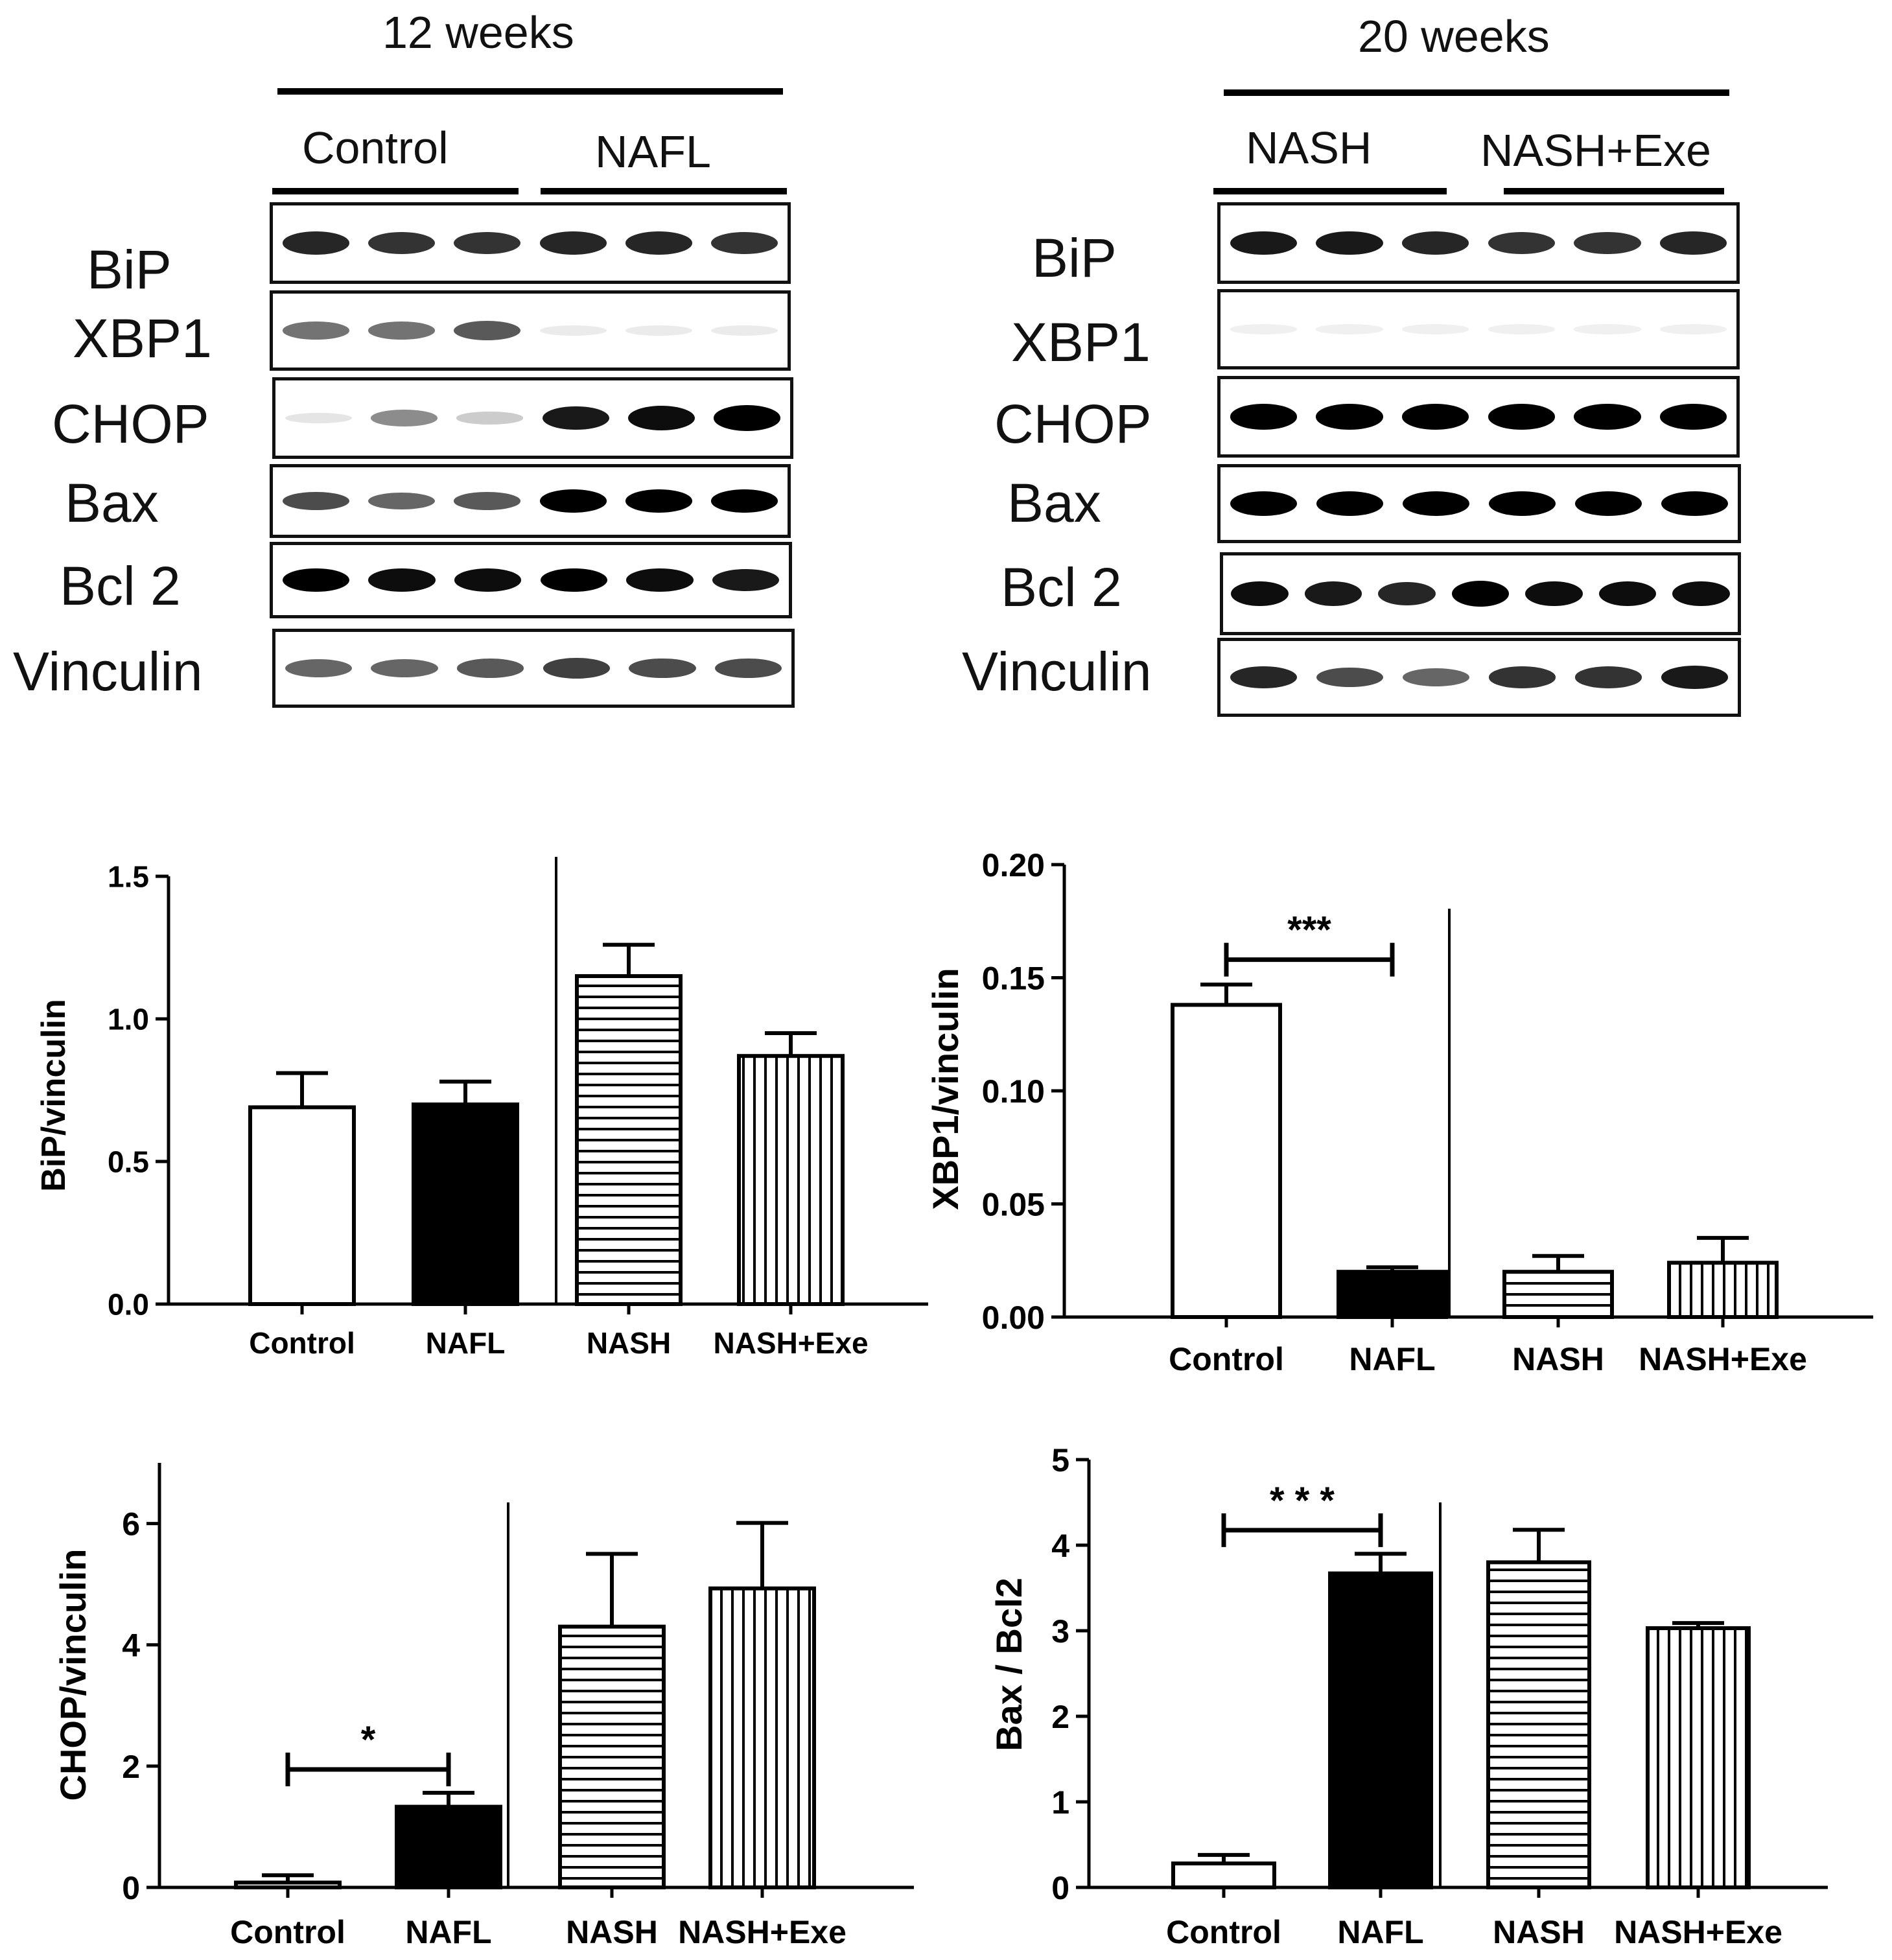 The height and width of the screenshot is (1960, 1892). I want to click on group-label-nash-exe: NASH+Exe, so click(1596, 150).